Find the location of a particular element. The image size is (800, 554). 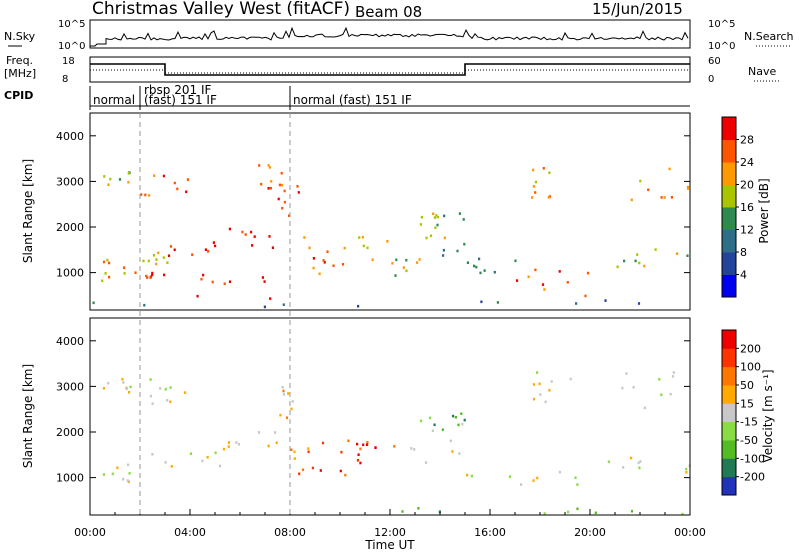

beam-label: Beam 08 is located at coordinates (388, 12).